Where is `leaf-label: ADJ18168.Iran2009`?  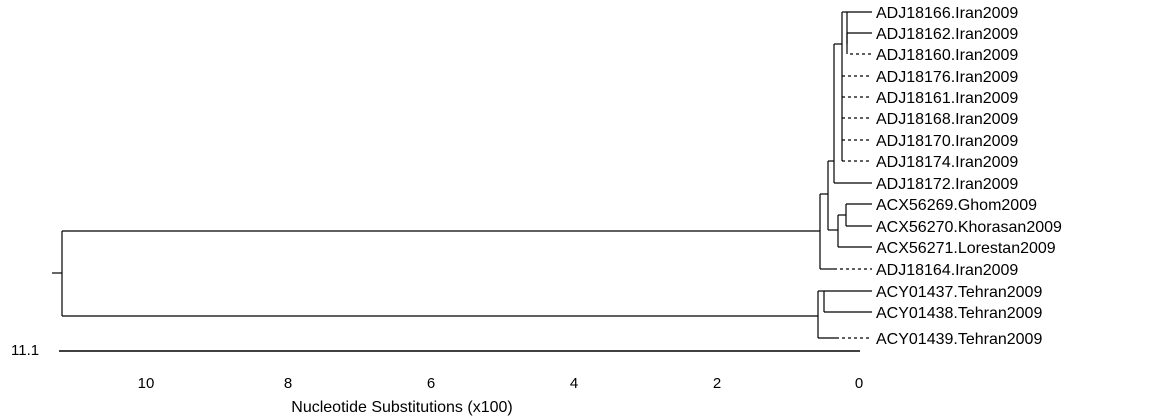
leaf-label: ADJ18168.Iran2009 is located at coordinates (947, 119).